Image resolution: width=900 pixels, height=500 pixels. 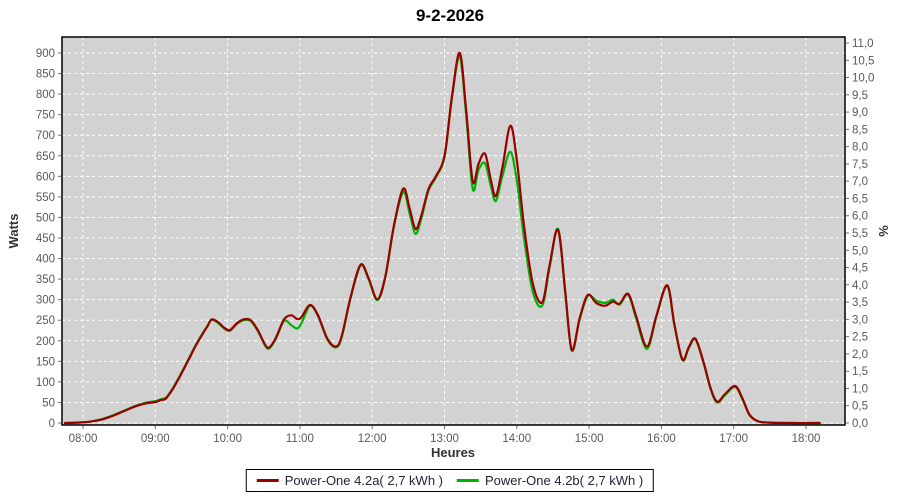 What do you see at coordinates (863, 79) in the screenshot?
I see `right-axis-tick-label: 10,0` at bounding box center [863, 79].